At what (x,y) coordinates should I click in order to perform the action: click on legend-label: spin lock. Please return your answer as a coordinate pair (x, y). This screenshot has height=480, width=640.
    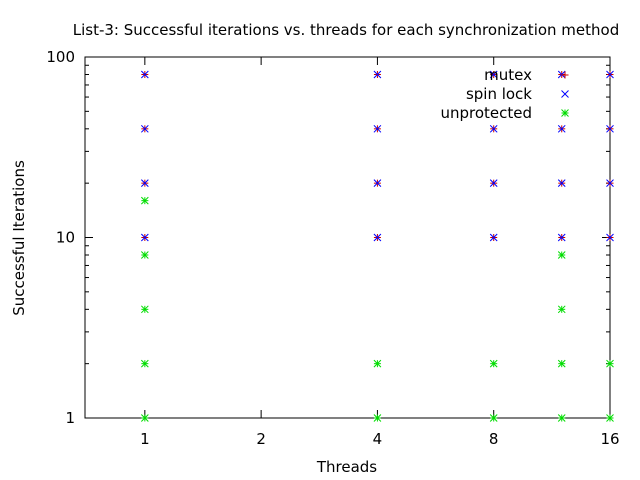
    Looking at the image, I should click on (499, 94).